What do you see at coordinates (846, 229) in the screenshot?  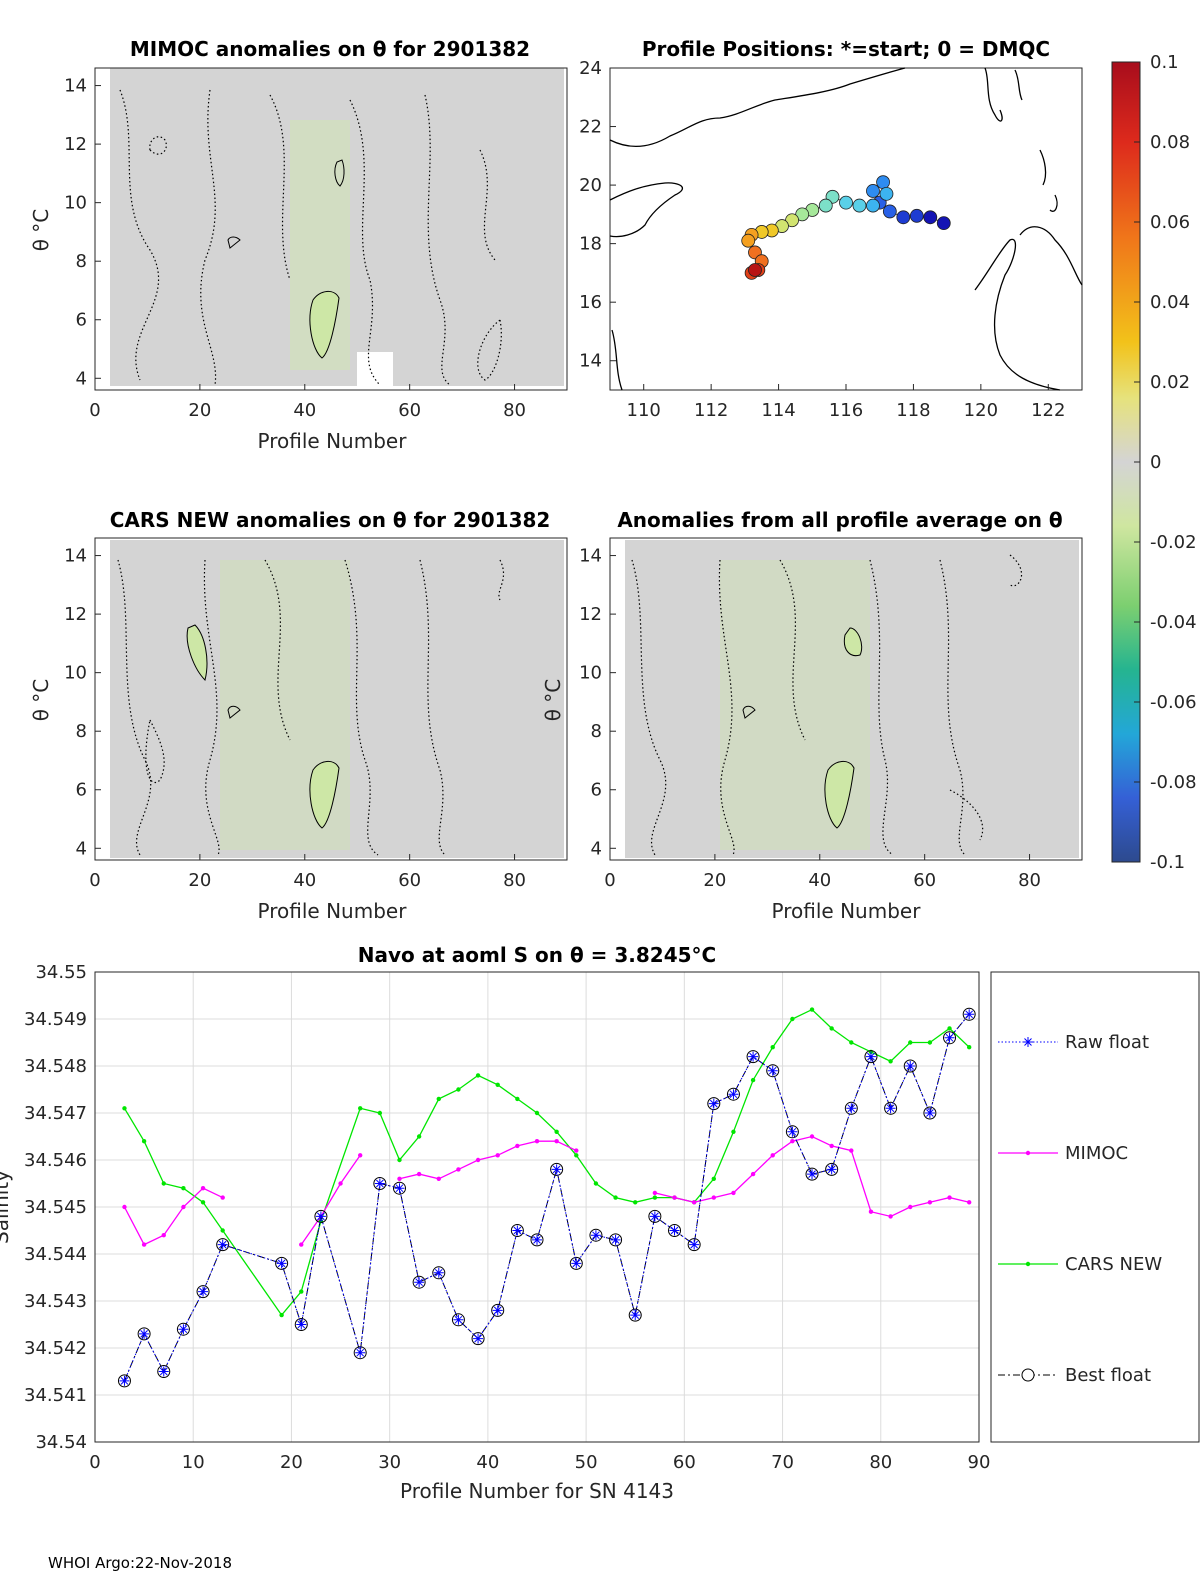 I see `coastline` at bounding box center [846, 229].